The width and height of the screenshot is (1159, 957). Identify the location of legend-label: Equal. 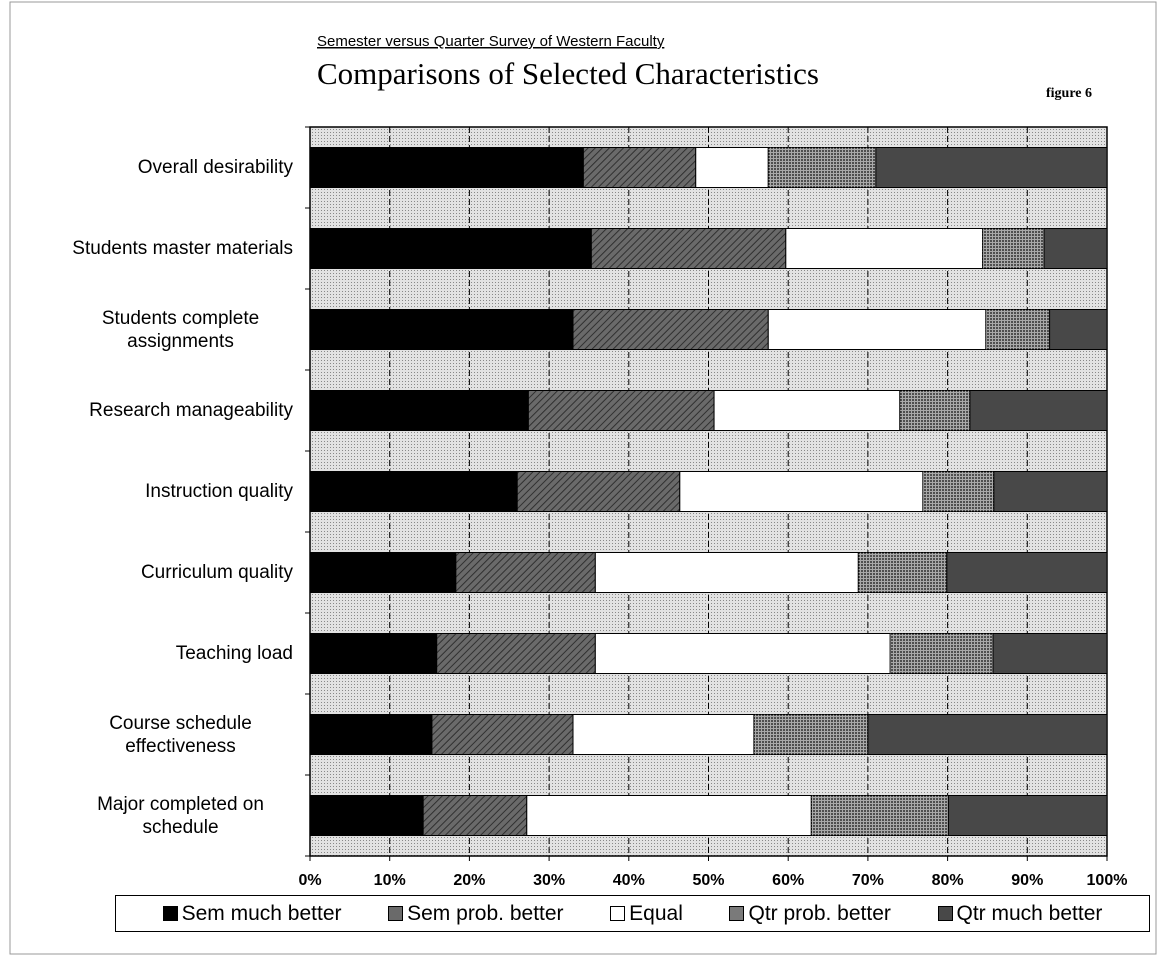
(656, 913).